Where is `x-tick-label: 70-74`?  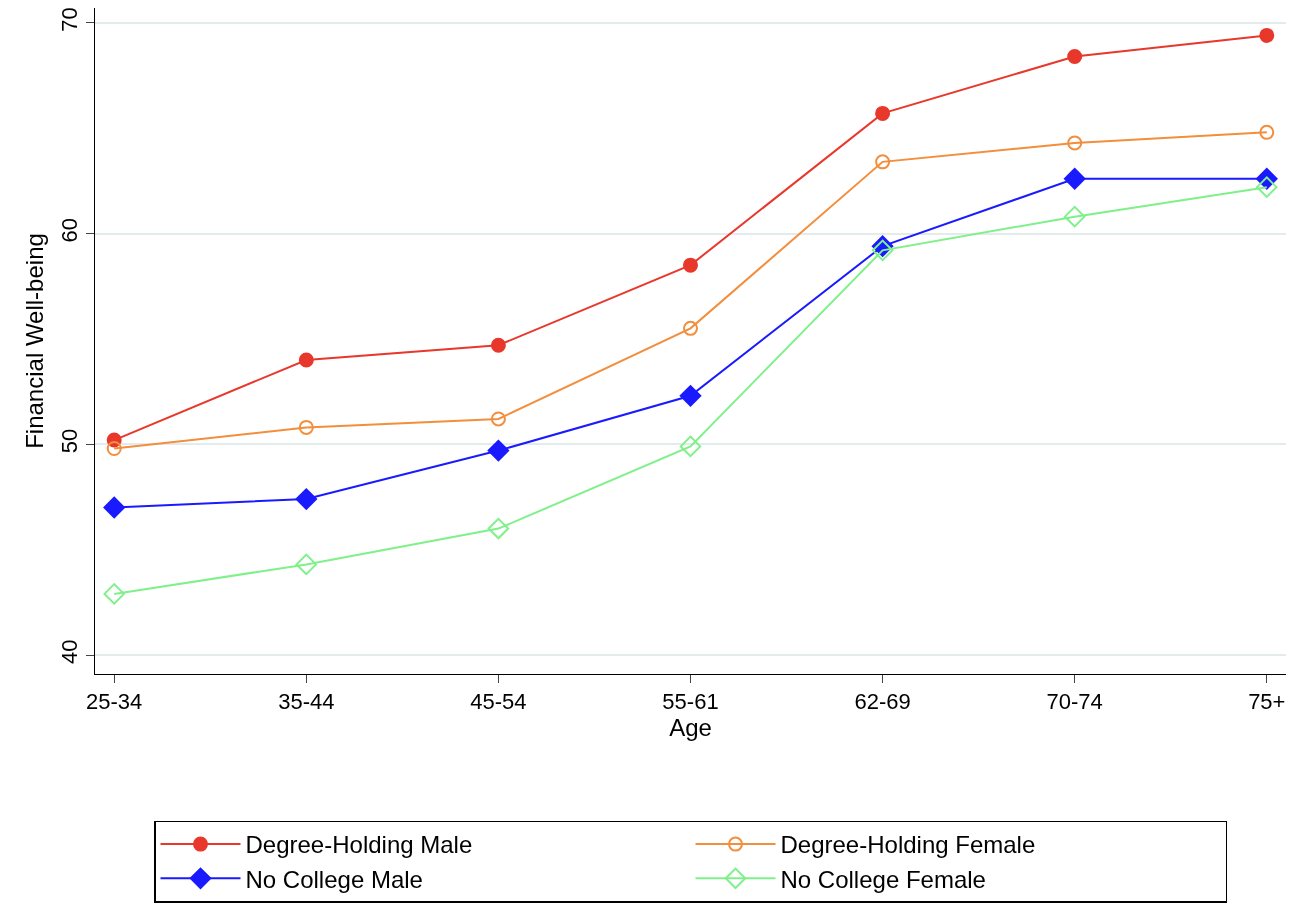
x-tick-label: 70-74 is located at coordinates (1074, 702).